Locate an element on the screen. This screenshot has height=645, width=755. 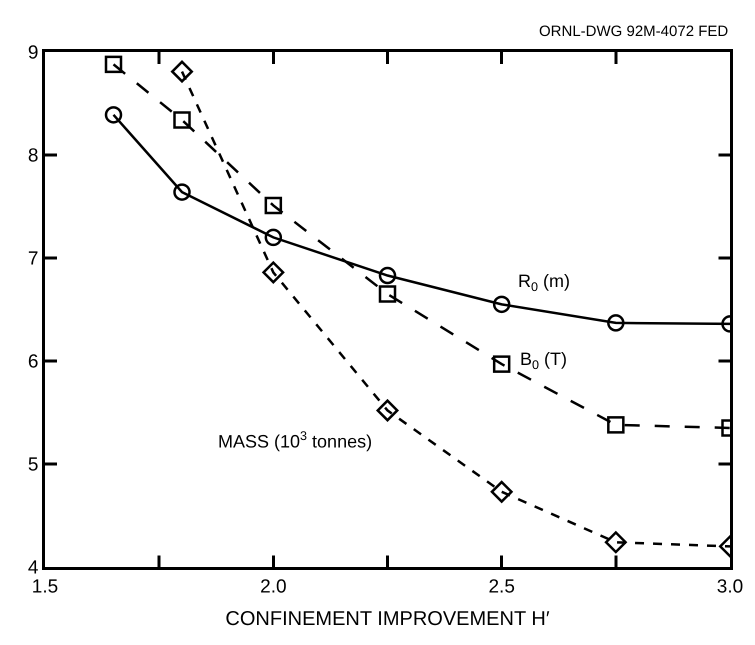
series-label: R$_{0}$ (m) is located at coordinates (544, 282).